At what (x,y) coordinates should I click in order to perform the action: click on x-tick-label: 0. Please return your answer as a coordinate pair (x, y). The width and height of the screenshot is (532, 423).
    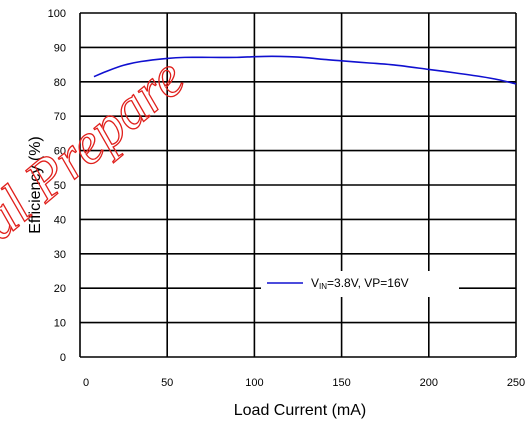
    Looking at the image, I should click on (86, 383).